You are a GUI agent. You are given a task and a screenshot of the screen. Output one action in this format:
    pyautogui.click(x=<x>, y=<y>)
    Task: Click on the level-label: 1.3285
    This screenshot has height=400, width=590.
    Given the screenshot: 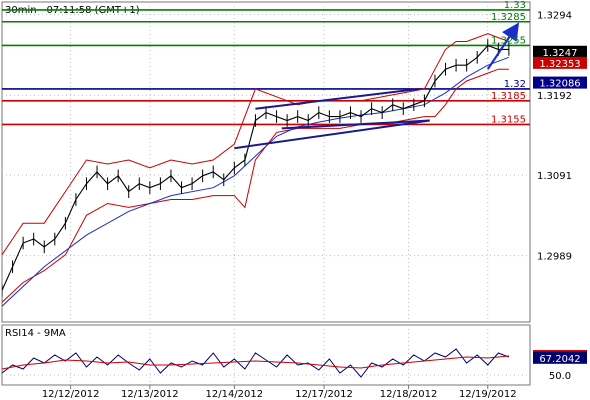 What is the action you would take?
    pyautogui.click(x=508, y=17)
    